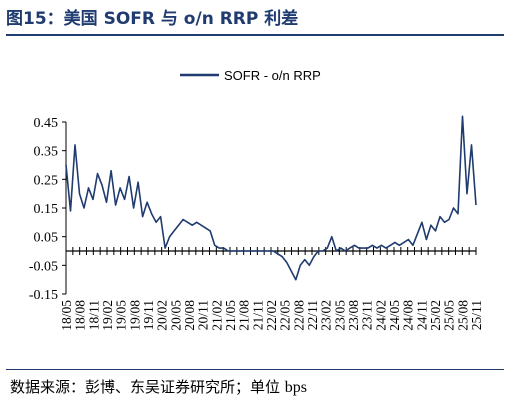  What do you see at coordinates (435, 315) in the screenshot?
I see `x-tick-label: 25/02` at bounding box center [435, 315].